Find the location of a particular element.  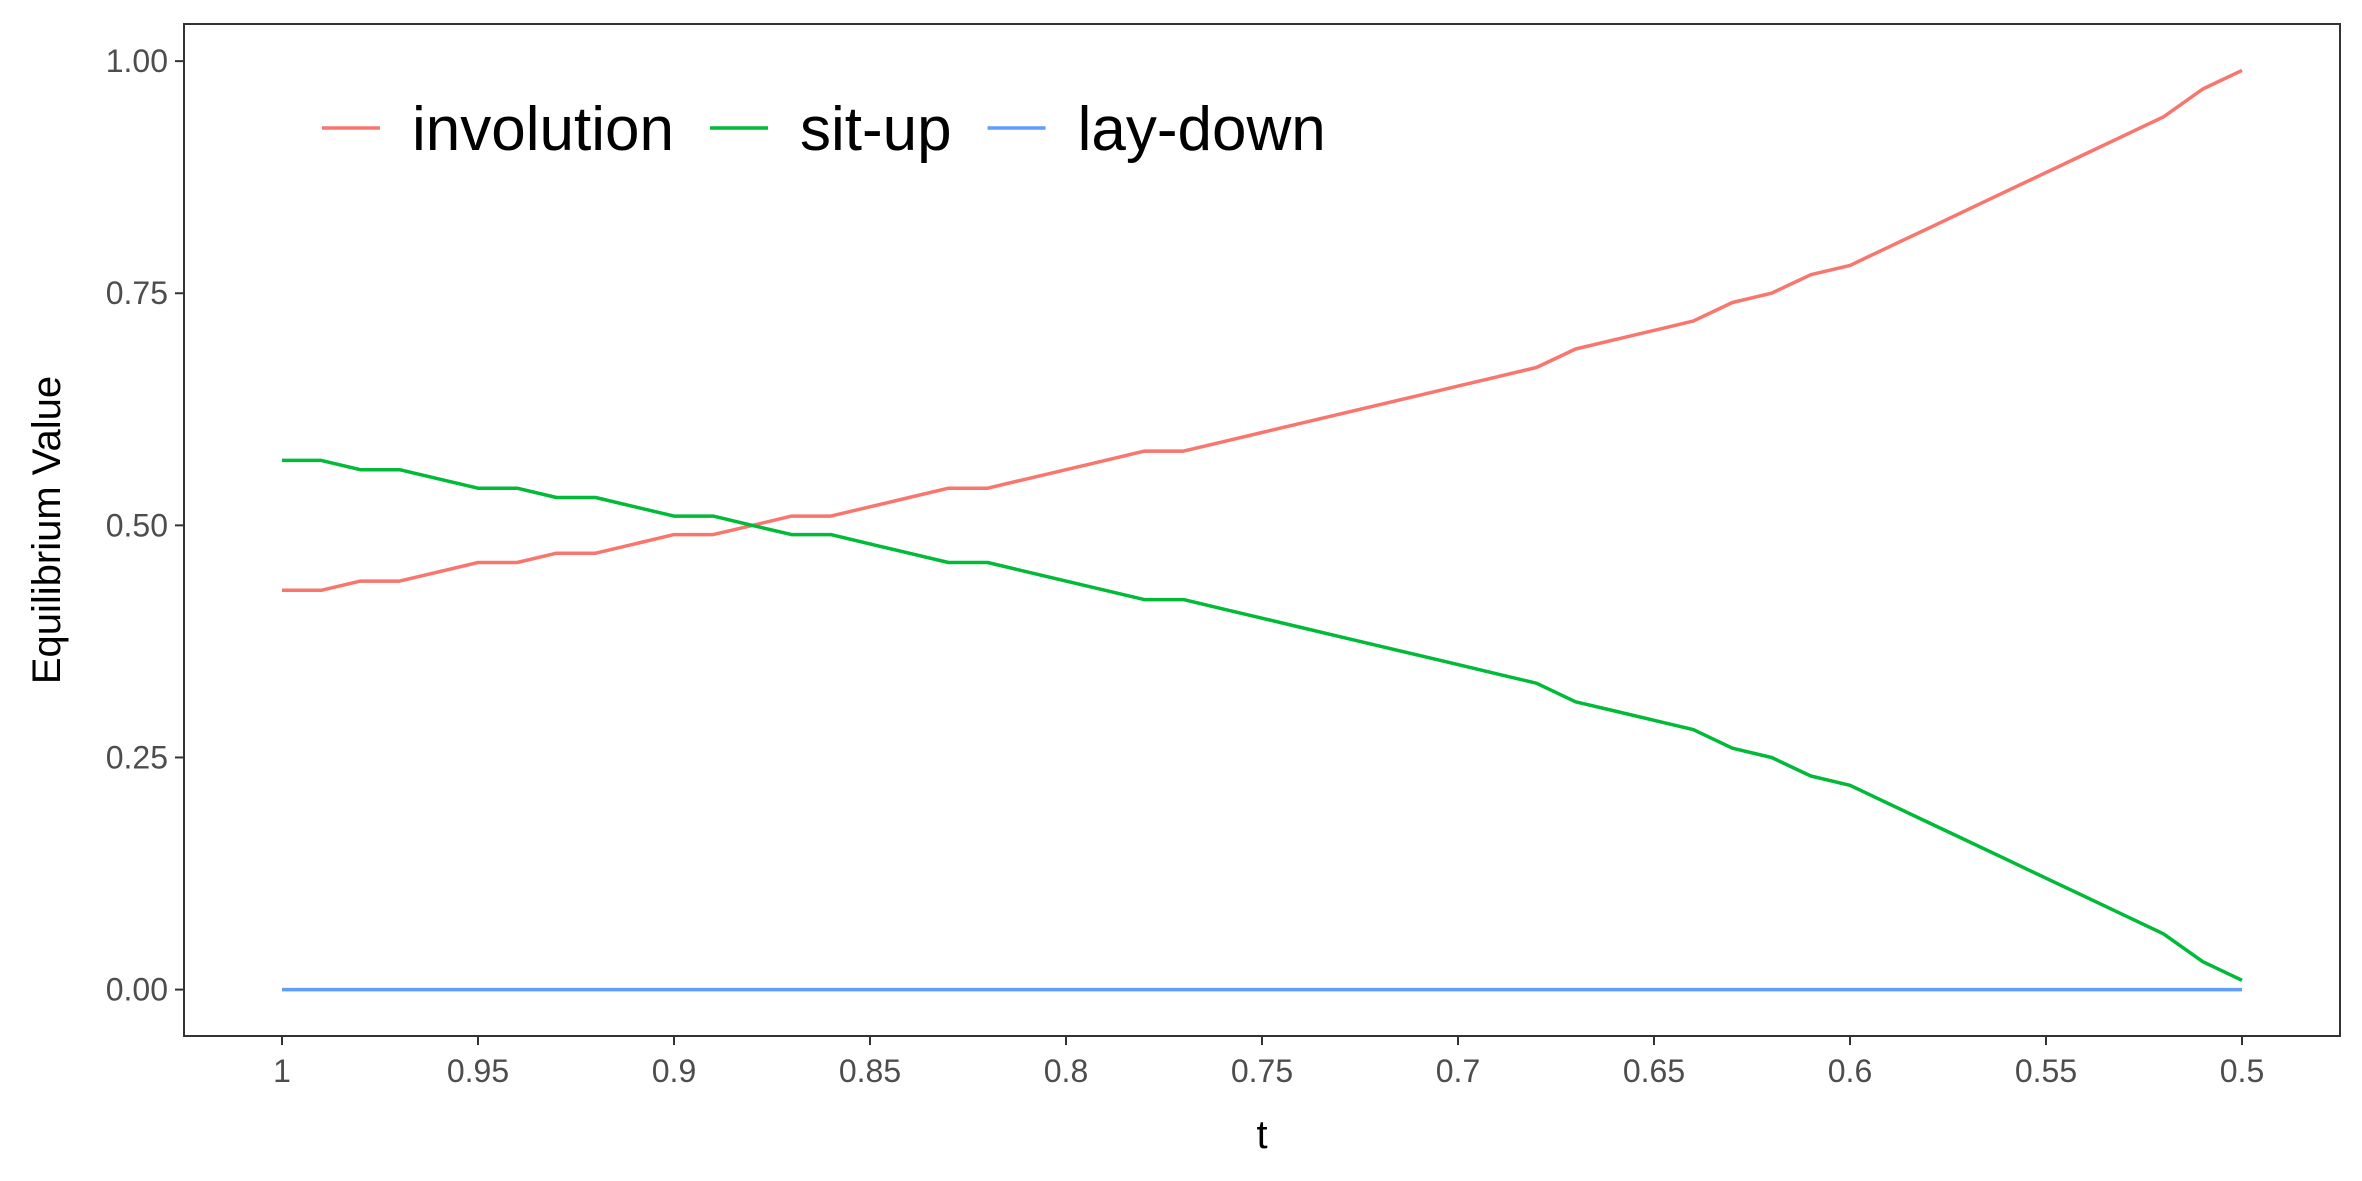

x-tick-label: 0.55 is located at coordinates (2046, 1071).